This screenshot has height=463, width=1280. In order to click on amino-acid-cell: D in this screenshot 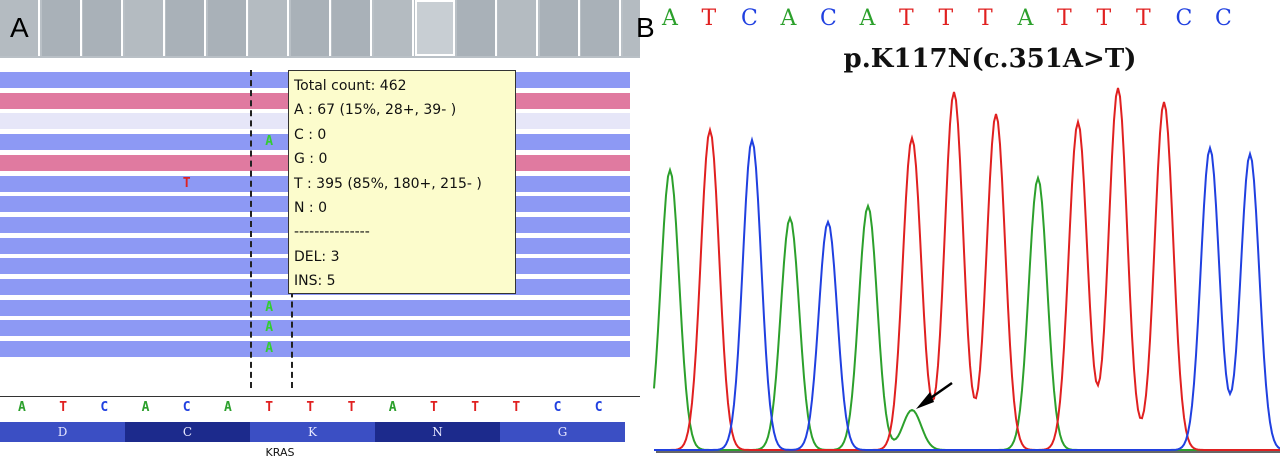, I will do `click(62, 432)`.